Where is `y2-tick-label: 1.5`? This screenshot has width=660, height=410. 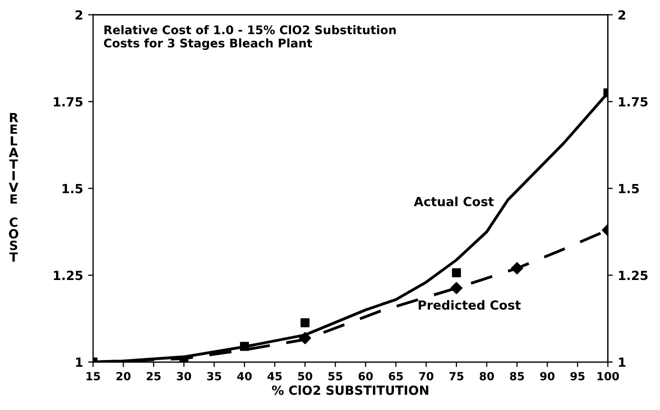
y2-tick-label: 1.5 is located at coordinates (628, 189).